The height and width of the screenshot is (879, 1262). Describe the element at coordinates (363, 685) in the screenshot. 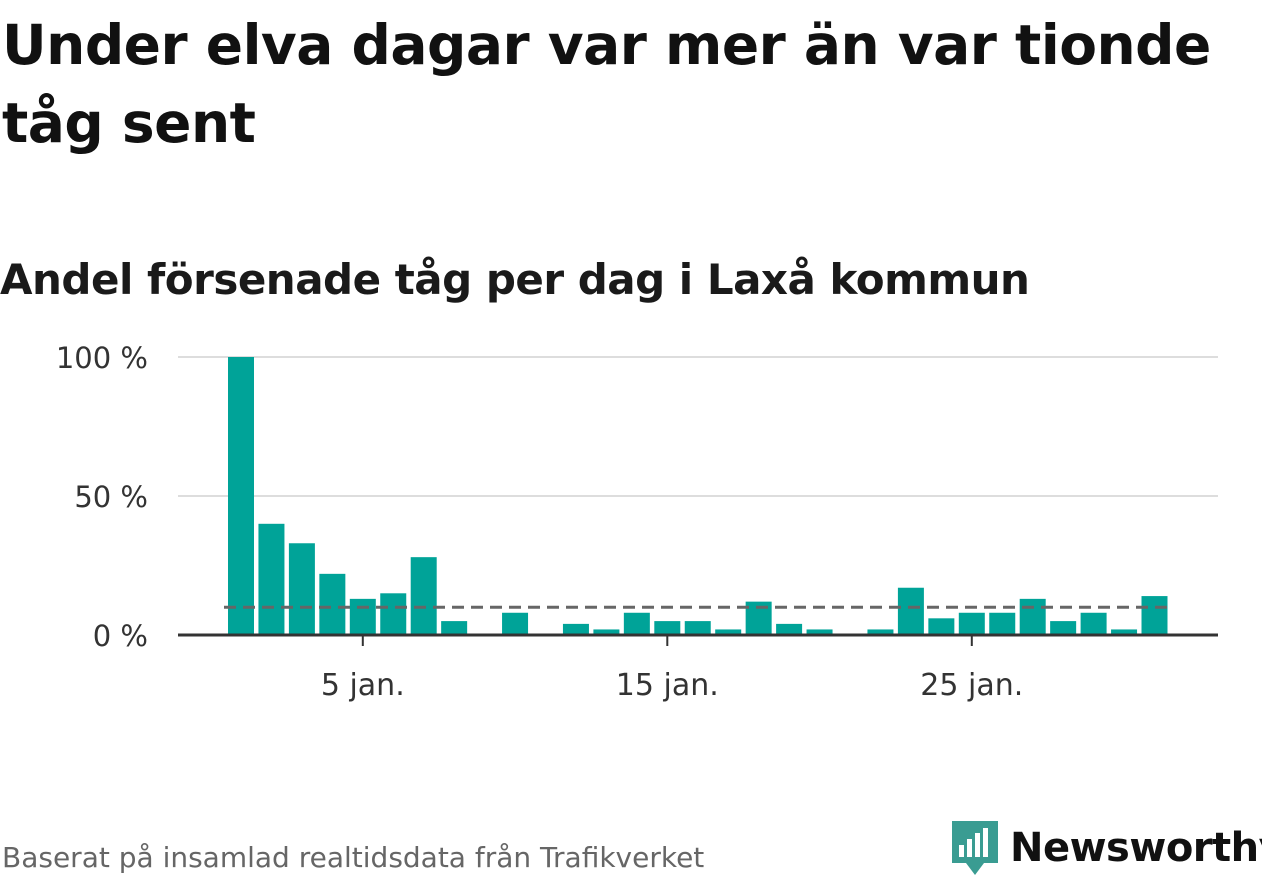

I see `x-tick-label: 5 jan.` at that location.